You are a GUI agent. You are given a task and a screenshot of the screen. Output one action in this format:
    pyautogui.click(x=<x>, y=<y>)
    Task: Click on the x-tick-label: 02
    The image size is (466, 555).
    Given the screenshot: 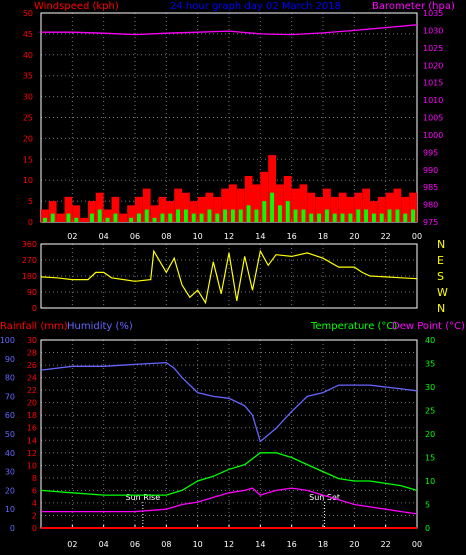 What is the action you would take?
    pyautogui.click(x=72, y=544)
    